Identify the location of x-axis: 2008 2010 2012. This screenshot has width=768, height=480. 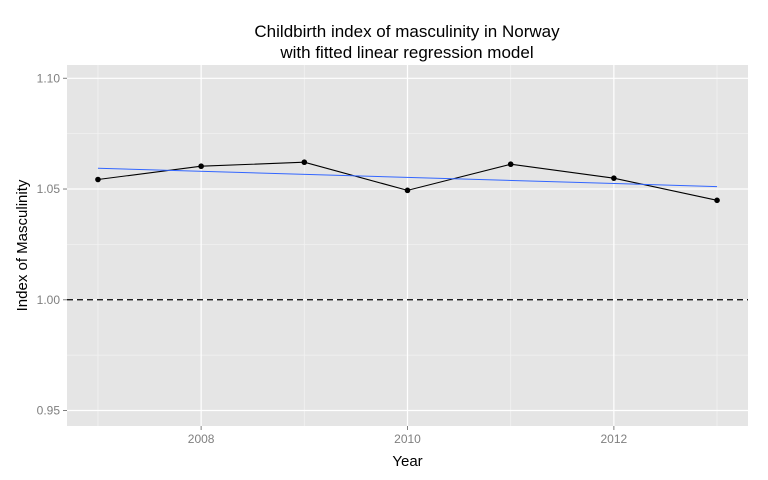
(408, 436).